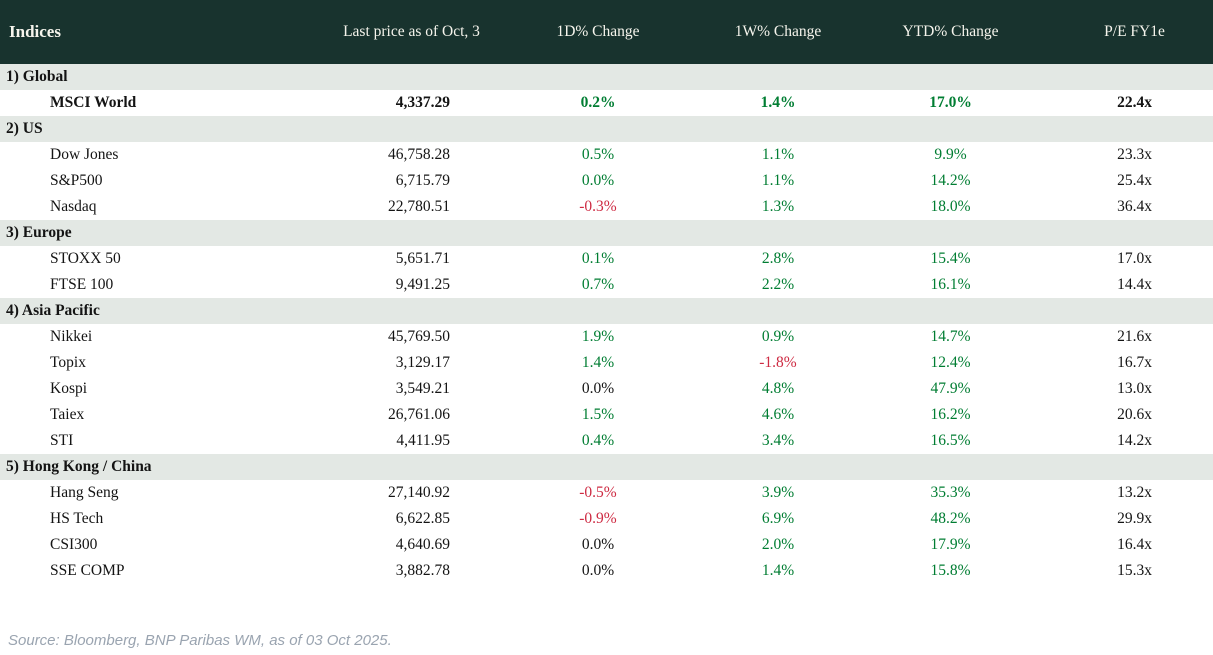  I want to click on d1-change-cell: 1.4%, so click(598, 362).